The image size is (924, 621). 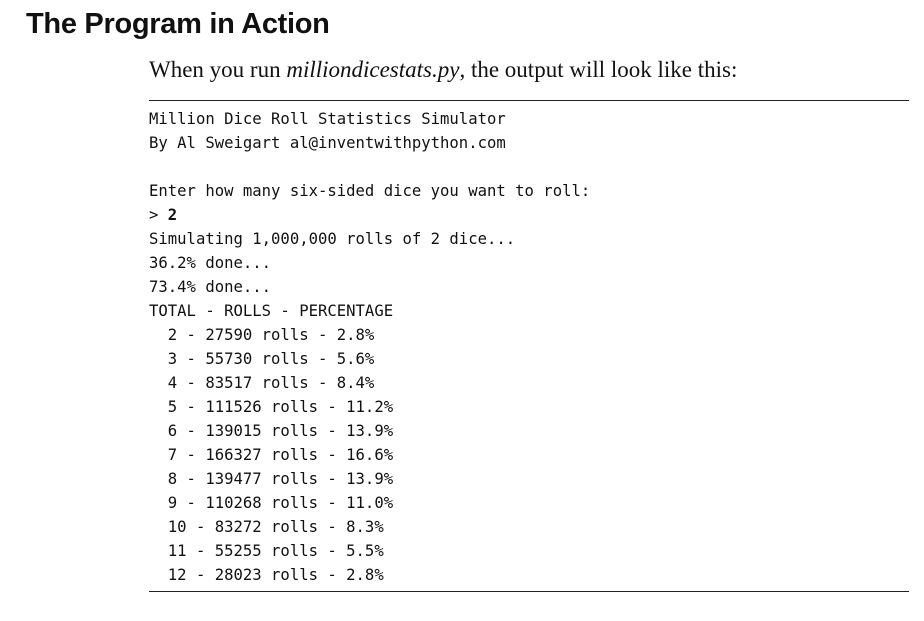 What do you see at coordinates (178, 24) in the screenshot?
I see `section-heading: The Program in Action` at bounding box center [178, 24].